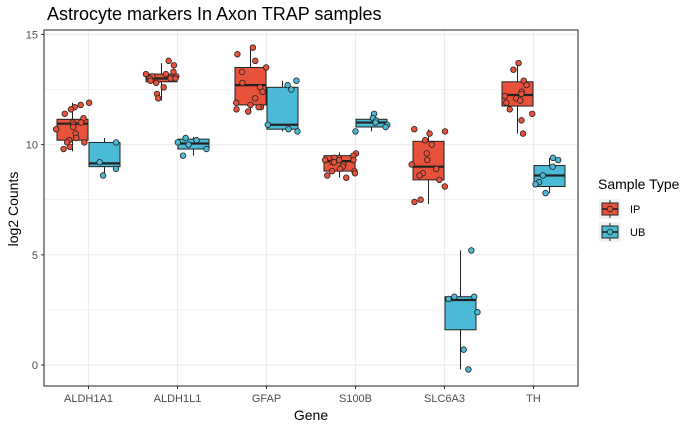 This screenshot has height=432, width=700. What do you see at coordinates (637, 233) in the screenshot?
I see `legend-label-ub: UB` at bounding box center [637, 233].